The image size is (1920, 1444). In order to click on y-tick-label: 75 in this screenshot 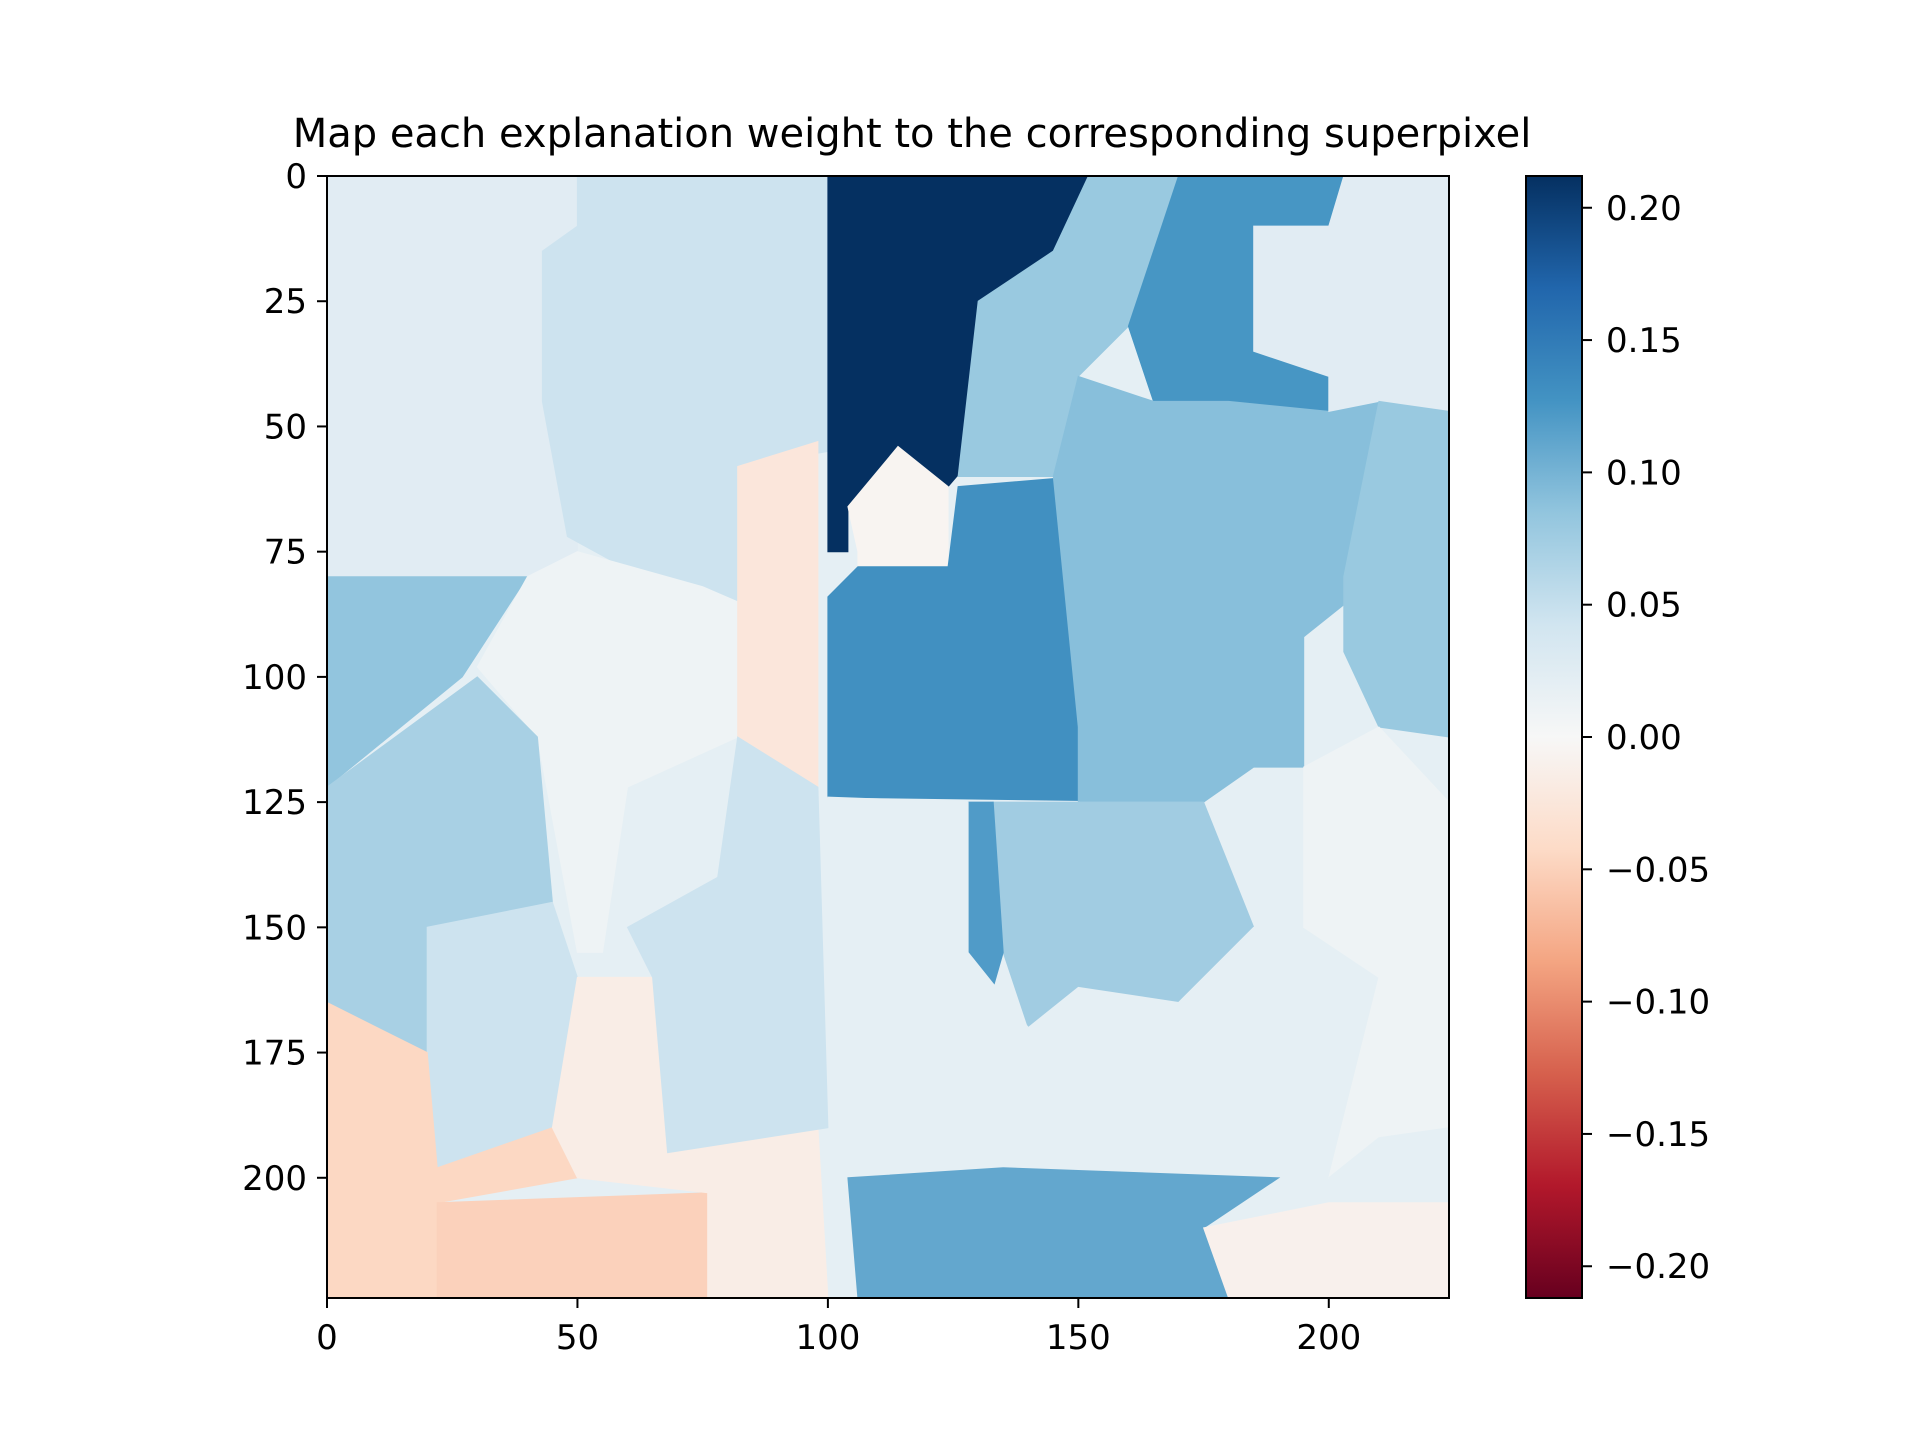, I will do `click(285, 553)`.